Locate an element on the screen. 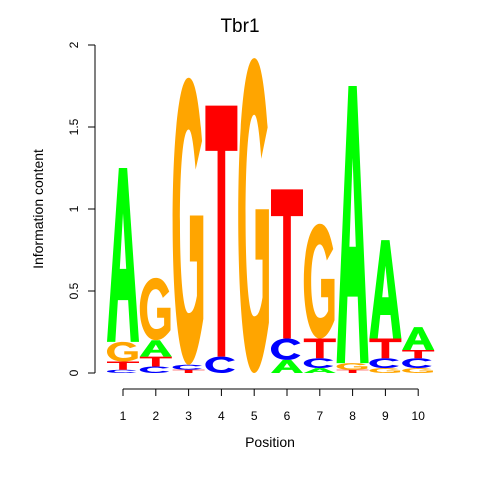 The height and width of the screenshot is (480, 480). y-tick-label: 1 is located at coordinates (74, 208).